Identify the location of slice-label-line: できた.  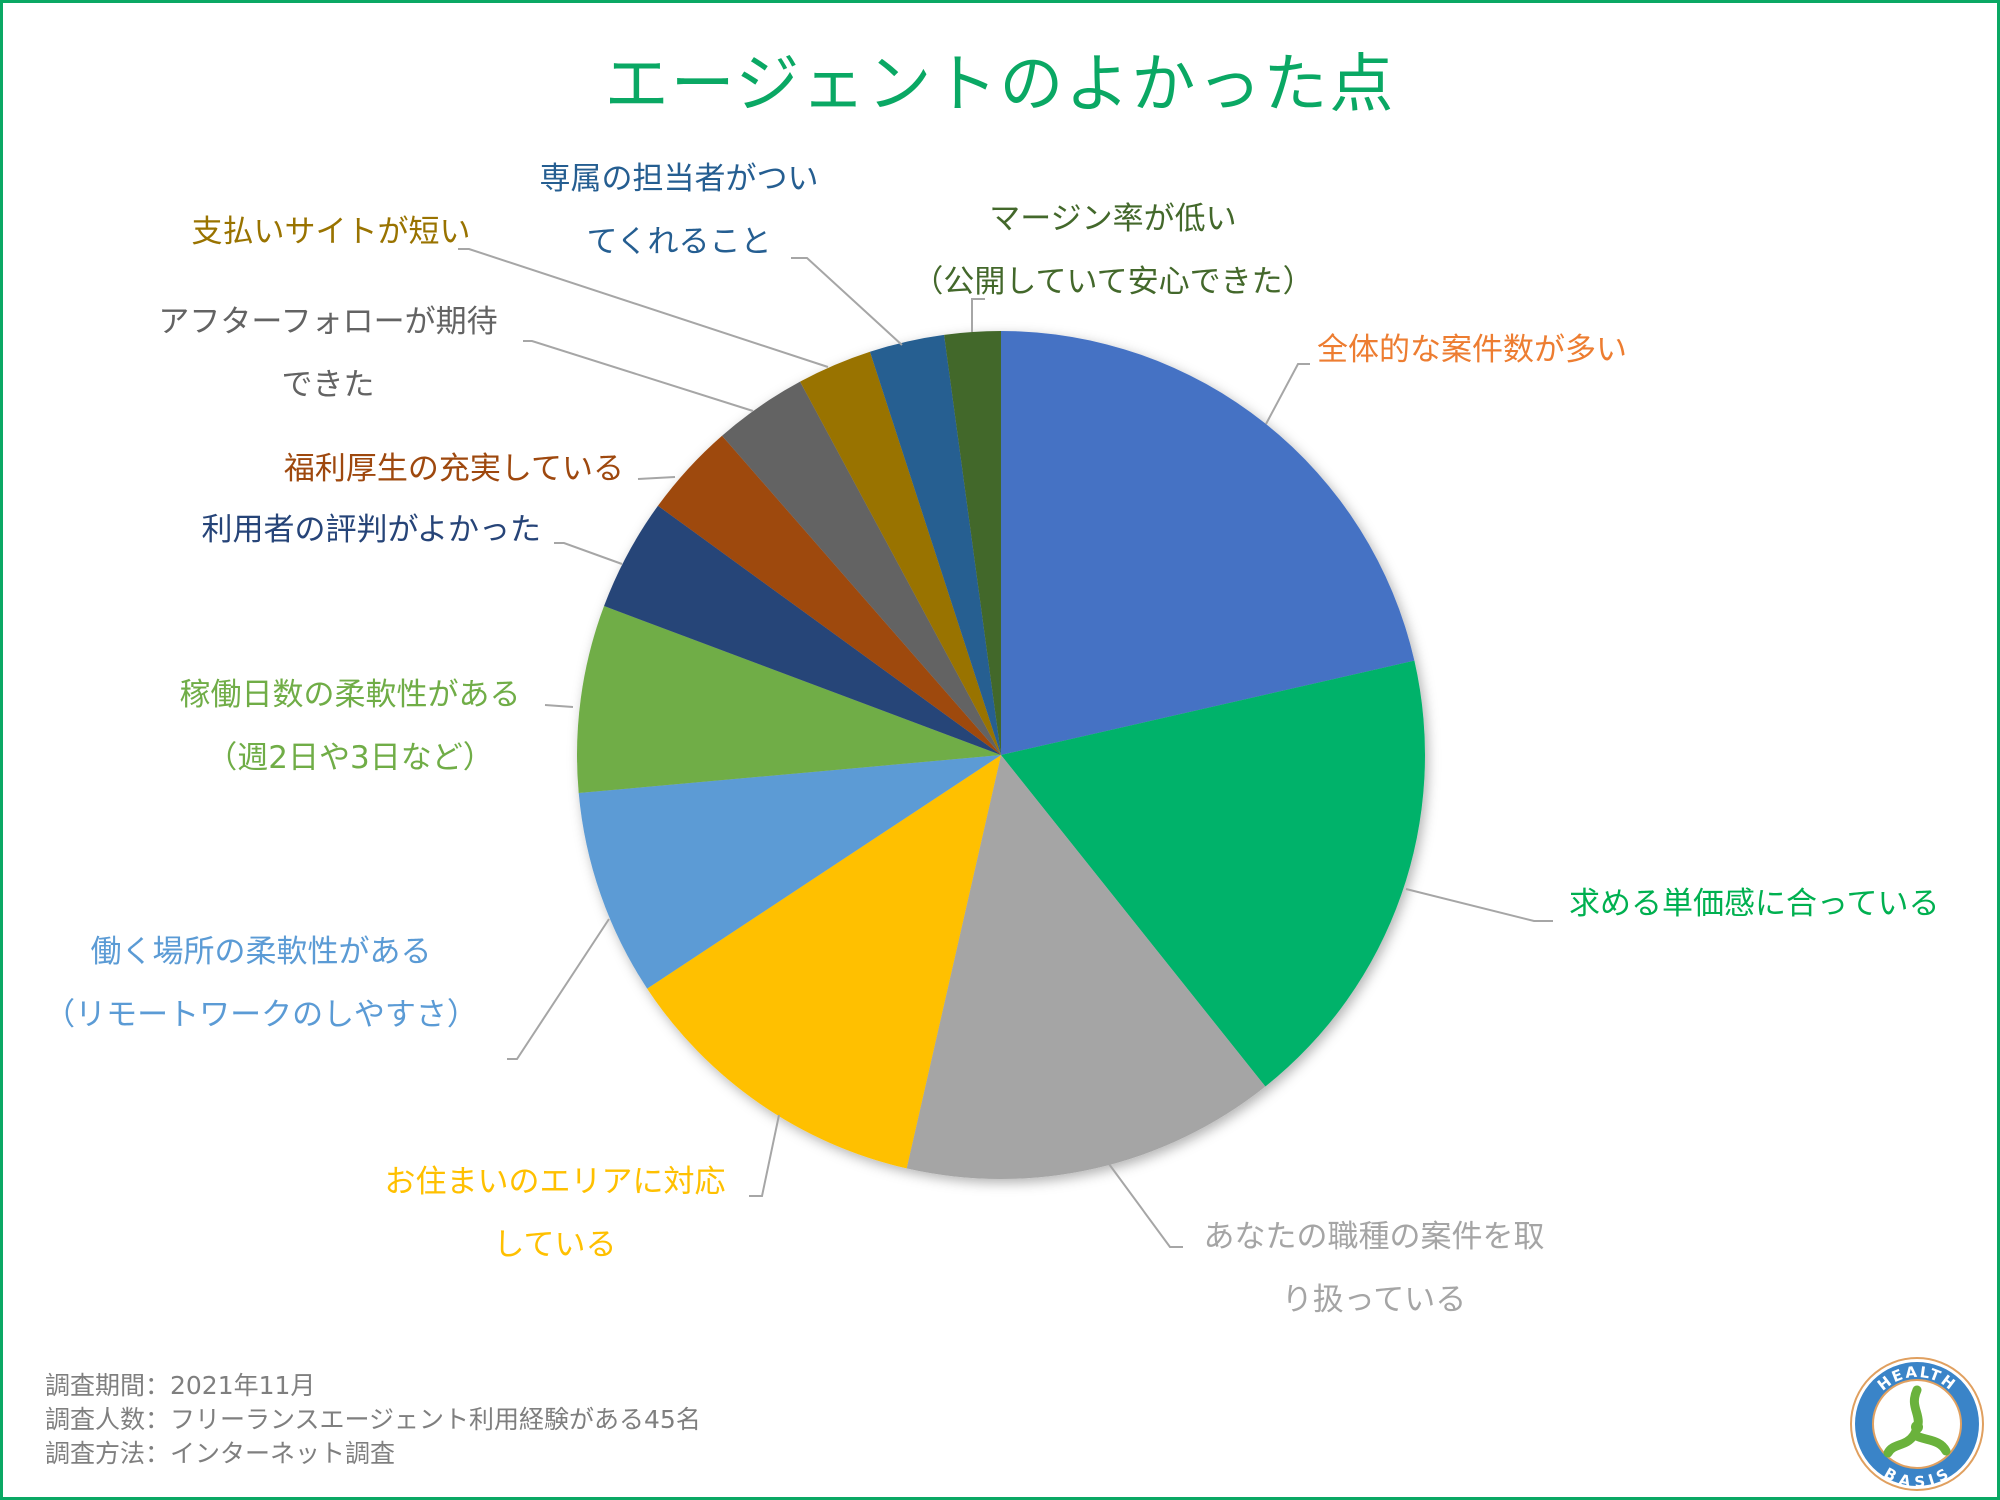
(328, 385).